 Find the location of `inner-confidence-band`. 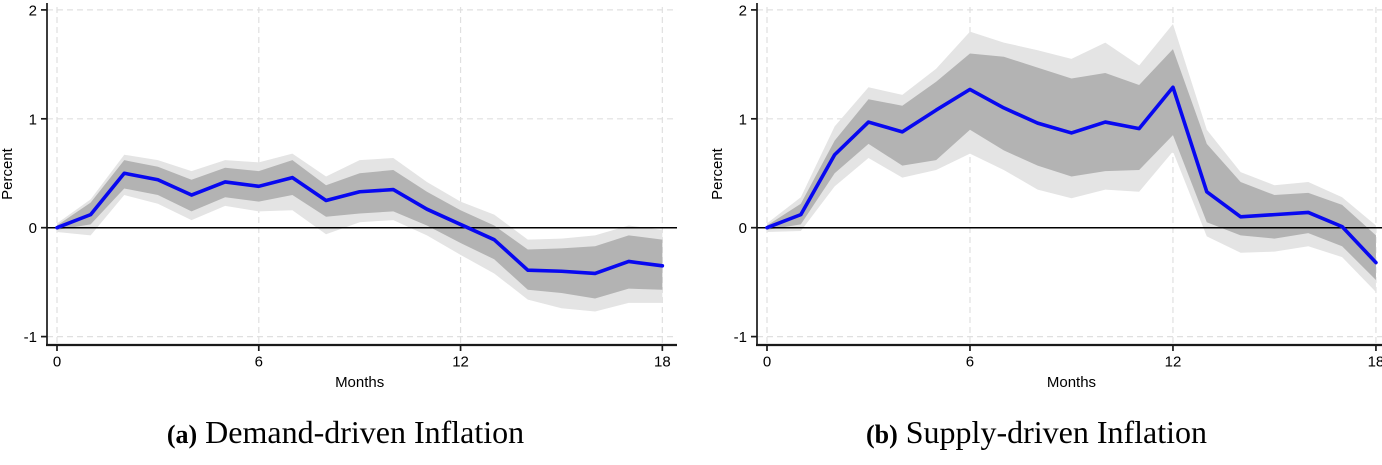

inner-confidence-band is located at coordinates (360, 229).